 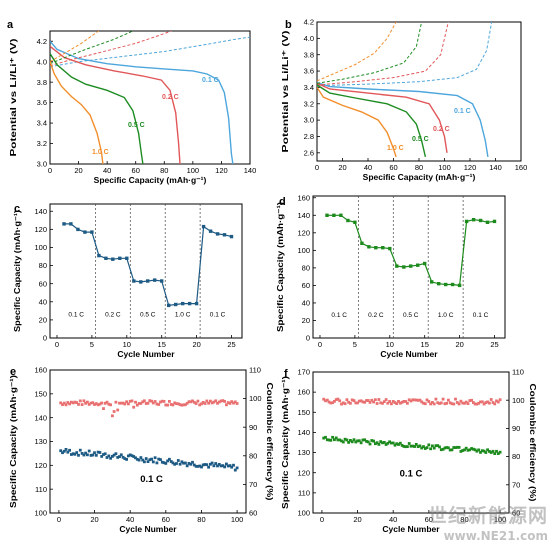 I want to click on discharge-curve-05C, so click(x=97, y=108).